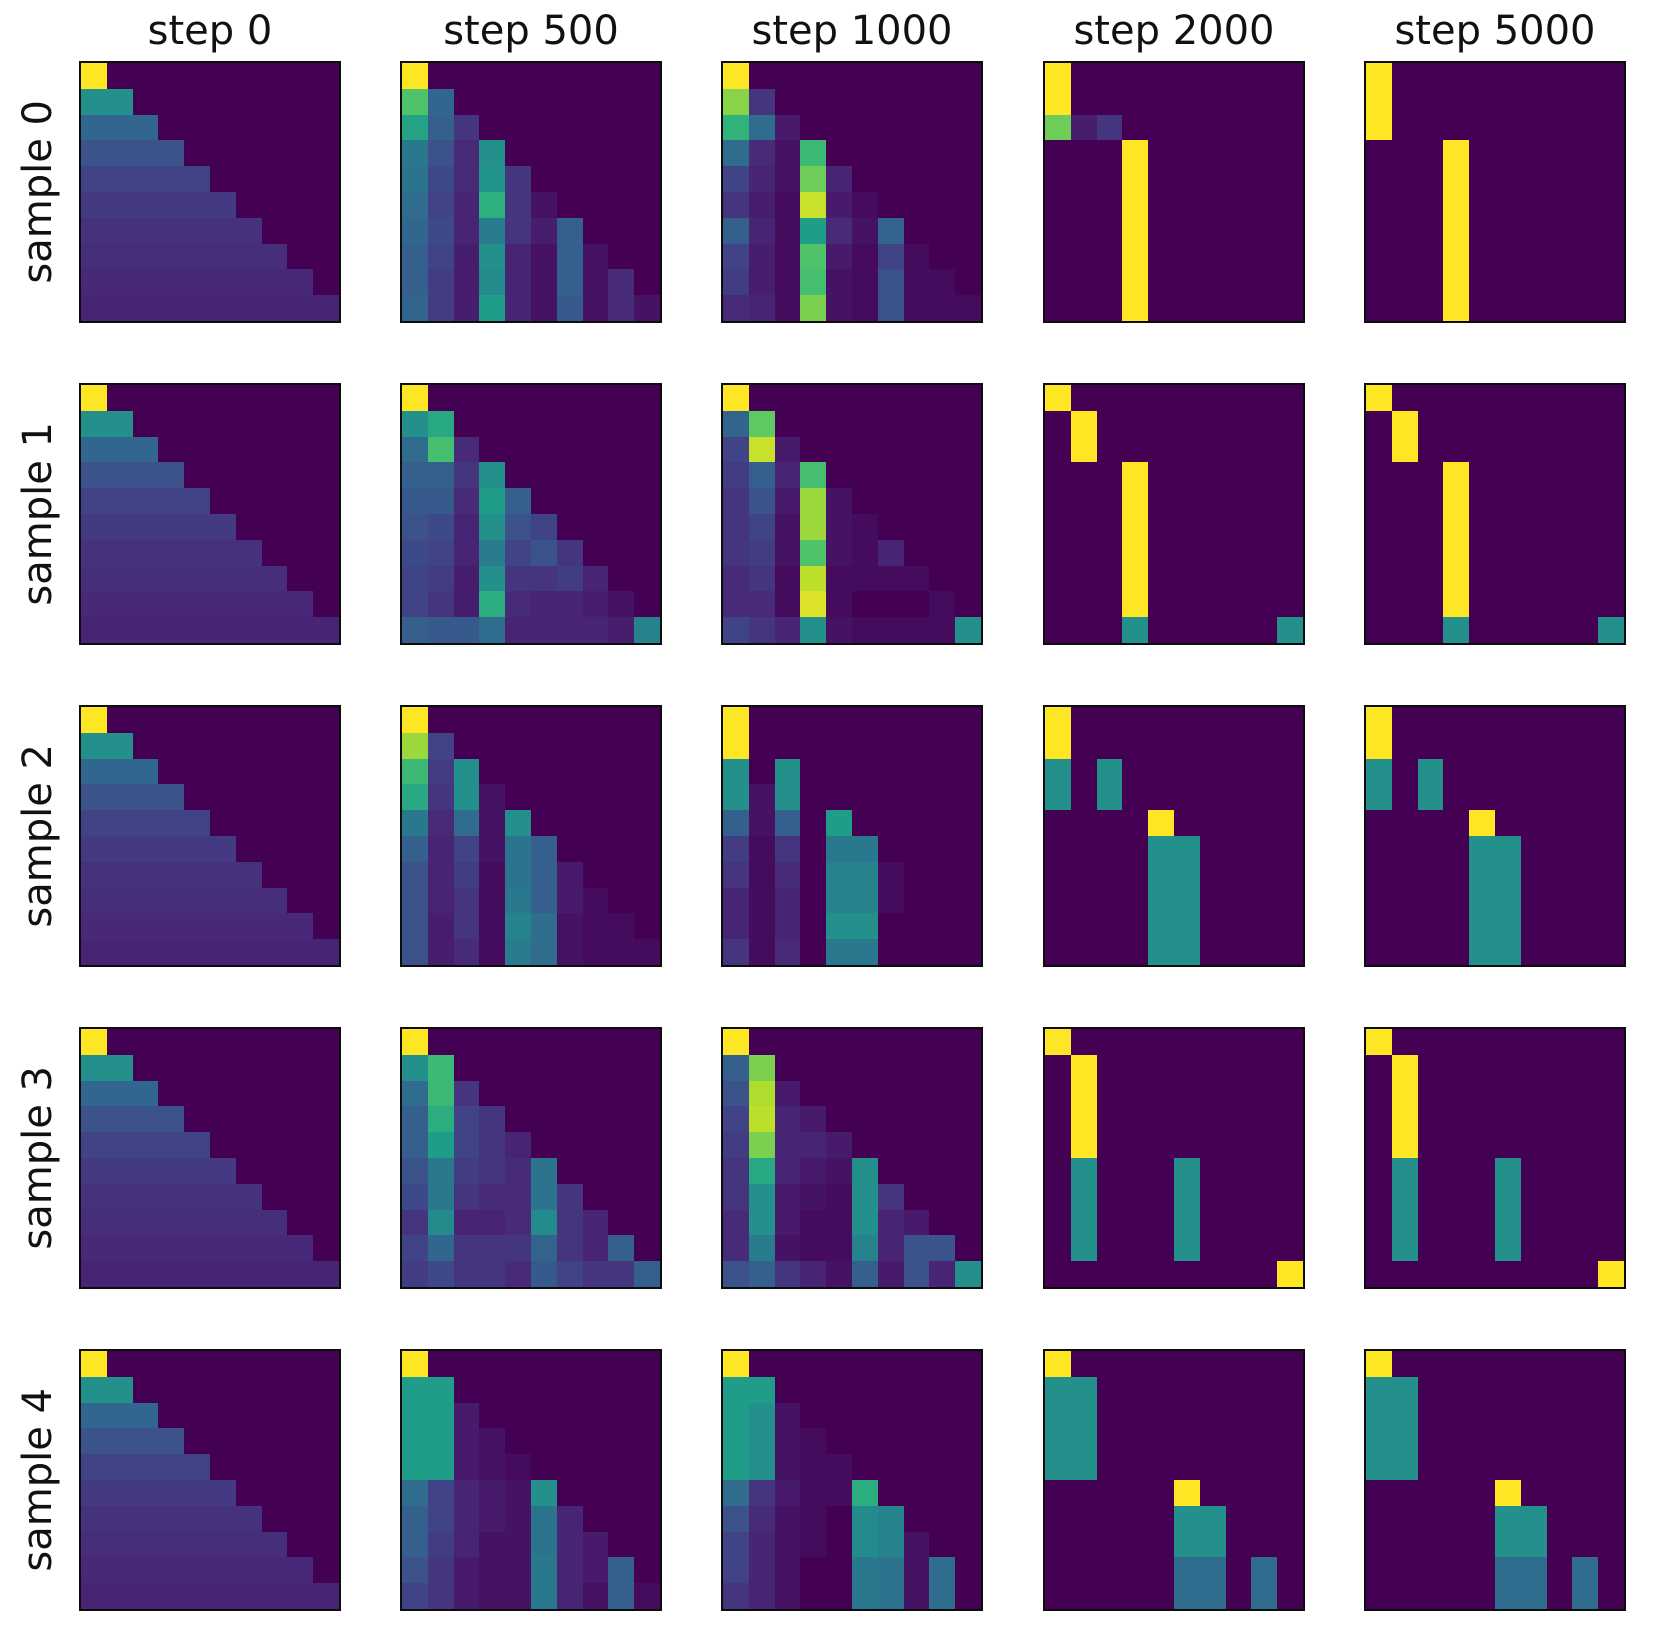  What do you see at coordinates (210, 31) in the screenshot?
I see `column-title-step-0: step 0` at bounding box center [210, 31].